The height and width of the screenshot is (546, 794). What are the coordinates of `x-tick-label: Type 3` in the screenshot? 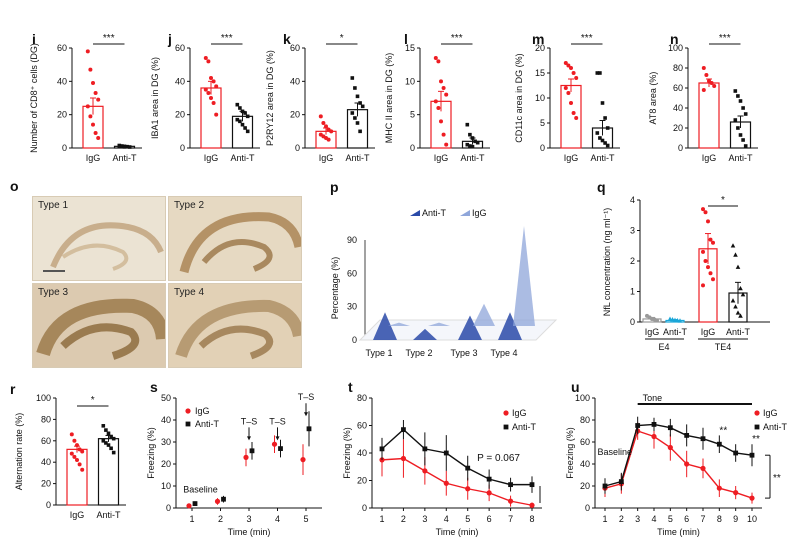 It's located at (463, 353).